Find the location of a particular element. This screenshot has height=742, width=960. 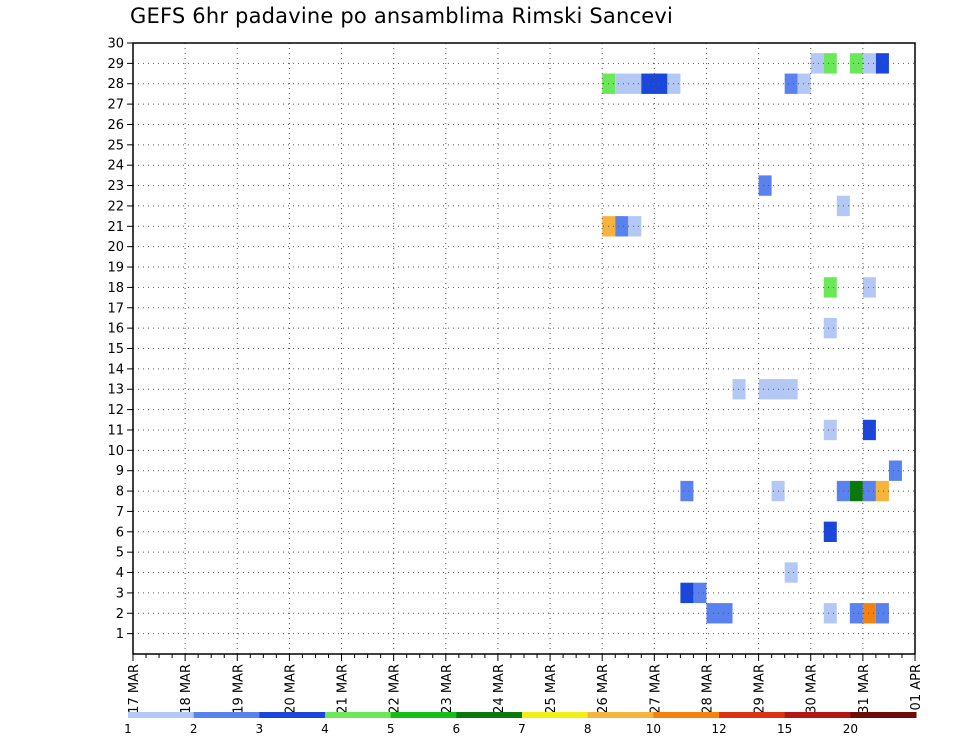

legend-label: 4 is located at coordinates (325, 729).